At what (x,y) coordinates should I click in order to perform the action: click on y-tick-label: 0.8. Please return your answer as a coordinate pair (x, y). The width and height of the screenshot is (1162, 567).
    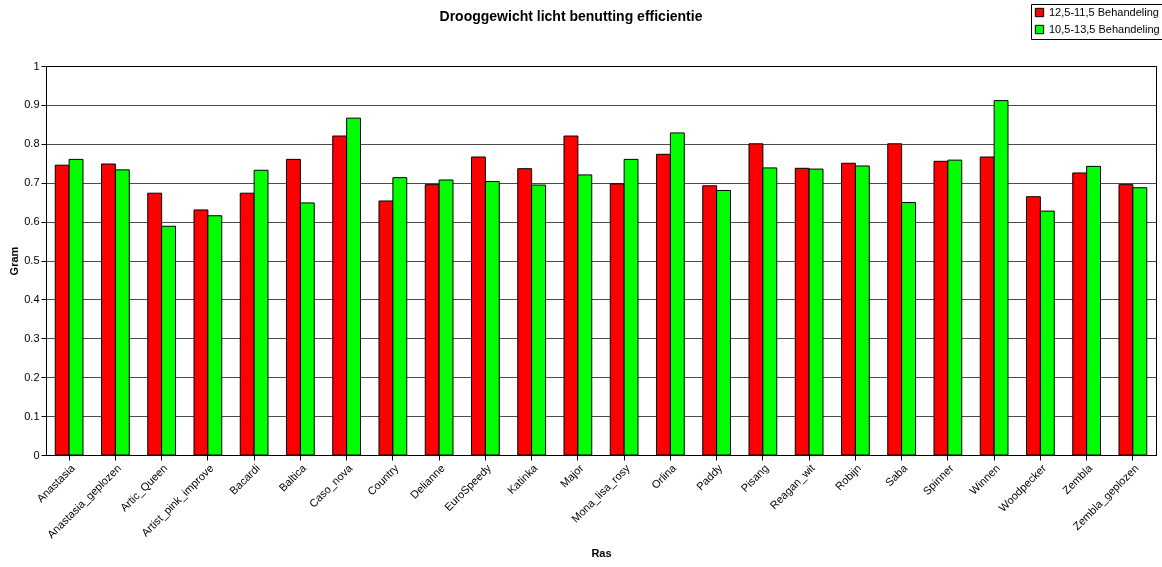
    Looking at the image, I should click on (32, 143).